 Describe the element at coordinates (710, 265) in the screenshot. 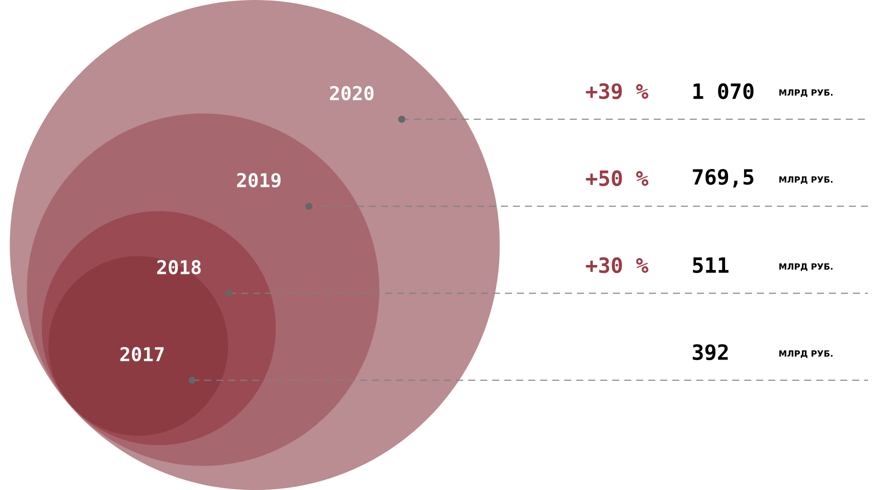

I see `data-label: 511` at that location.